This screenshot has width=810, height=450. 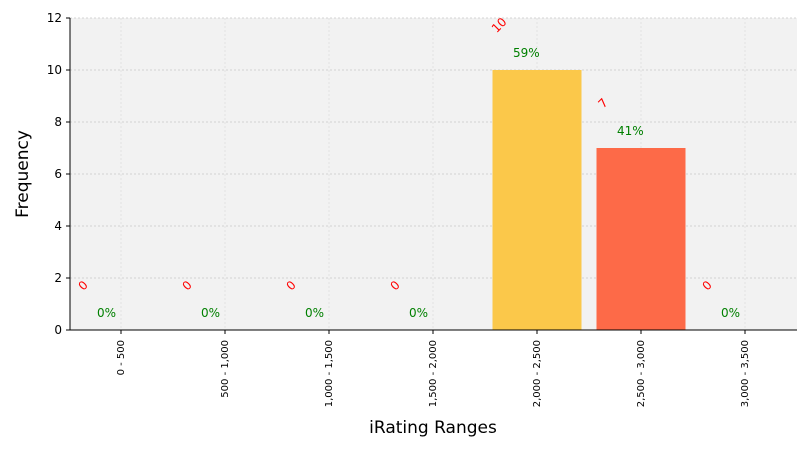 I want to click on percent-label: 41%, so click(x=630, y=131).